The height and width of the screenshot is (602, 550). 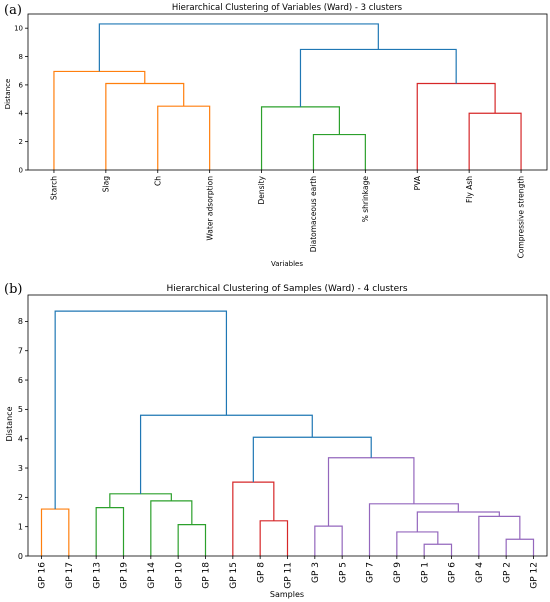 What do you see at coordinates (480, 572) in the screenshot?
I see `b-leaf-label: GP 4` at bounding box center [480, 572].